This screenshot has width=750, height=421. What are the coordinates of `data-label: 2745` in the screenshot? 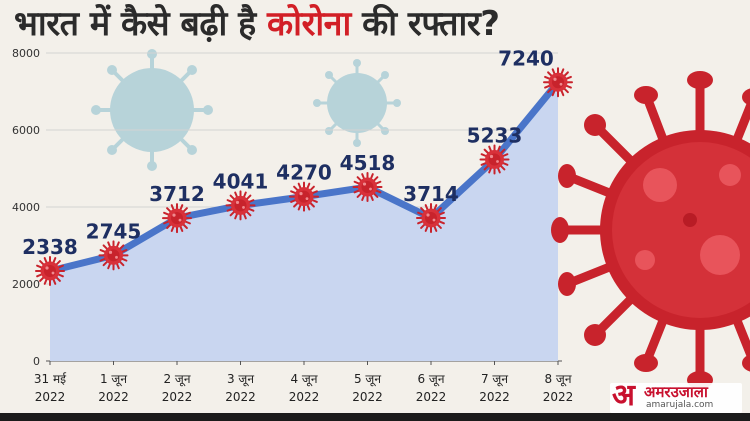 It's located at (114, 231).